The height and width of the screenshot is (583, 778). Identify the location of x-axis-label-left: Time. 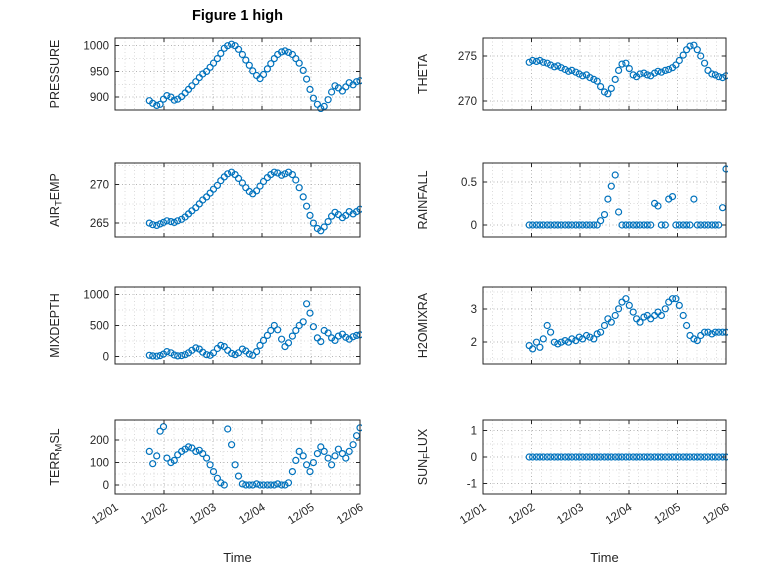
(237, 557).